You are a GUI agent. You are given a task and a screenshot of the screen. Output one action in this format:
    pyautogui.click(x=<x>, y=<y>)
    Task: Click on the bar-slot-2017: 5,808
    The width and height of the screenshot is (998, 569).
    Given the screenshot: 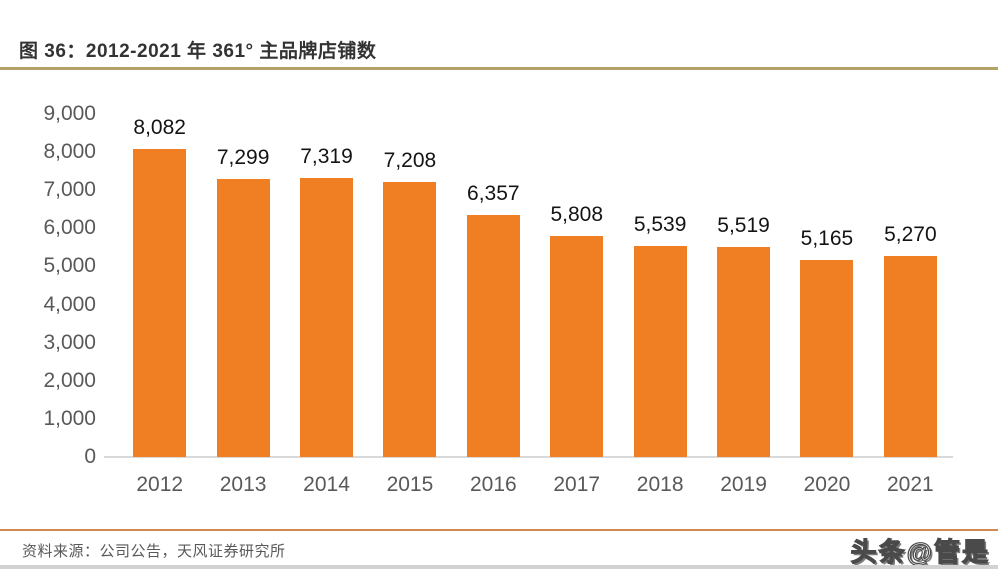 What is the action you would take?
    pyautogui.click(x=576, y=285)
    